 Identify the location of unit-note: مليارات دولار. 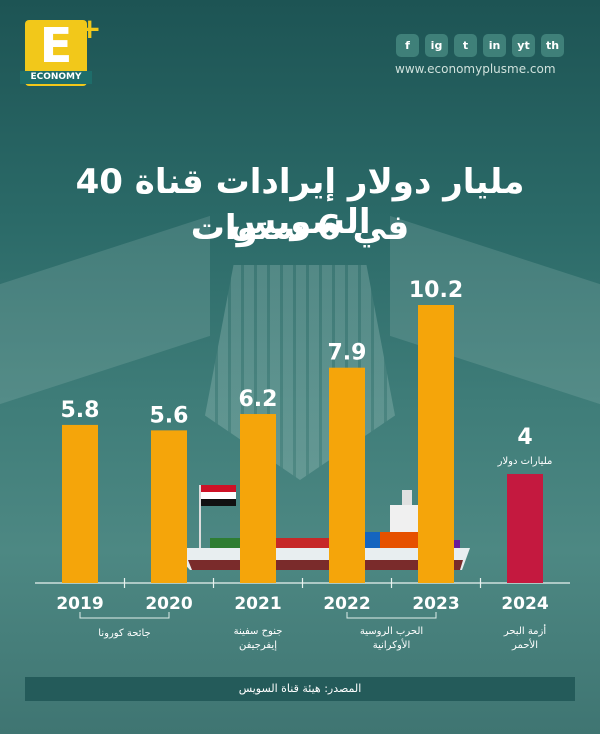
(525, 461).